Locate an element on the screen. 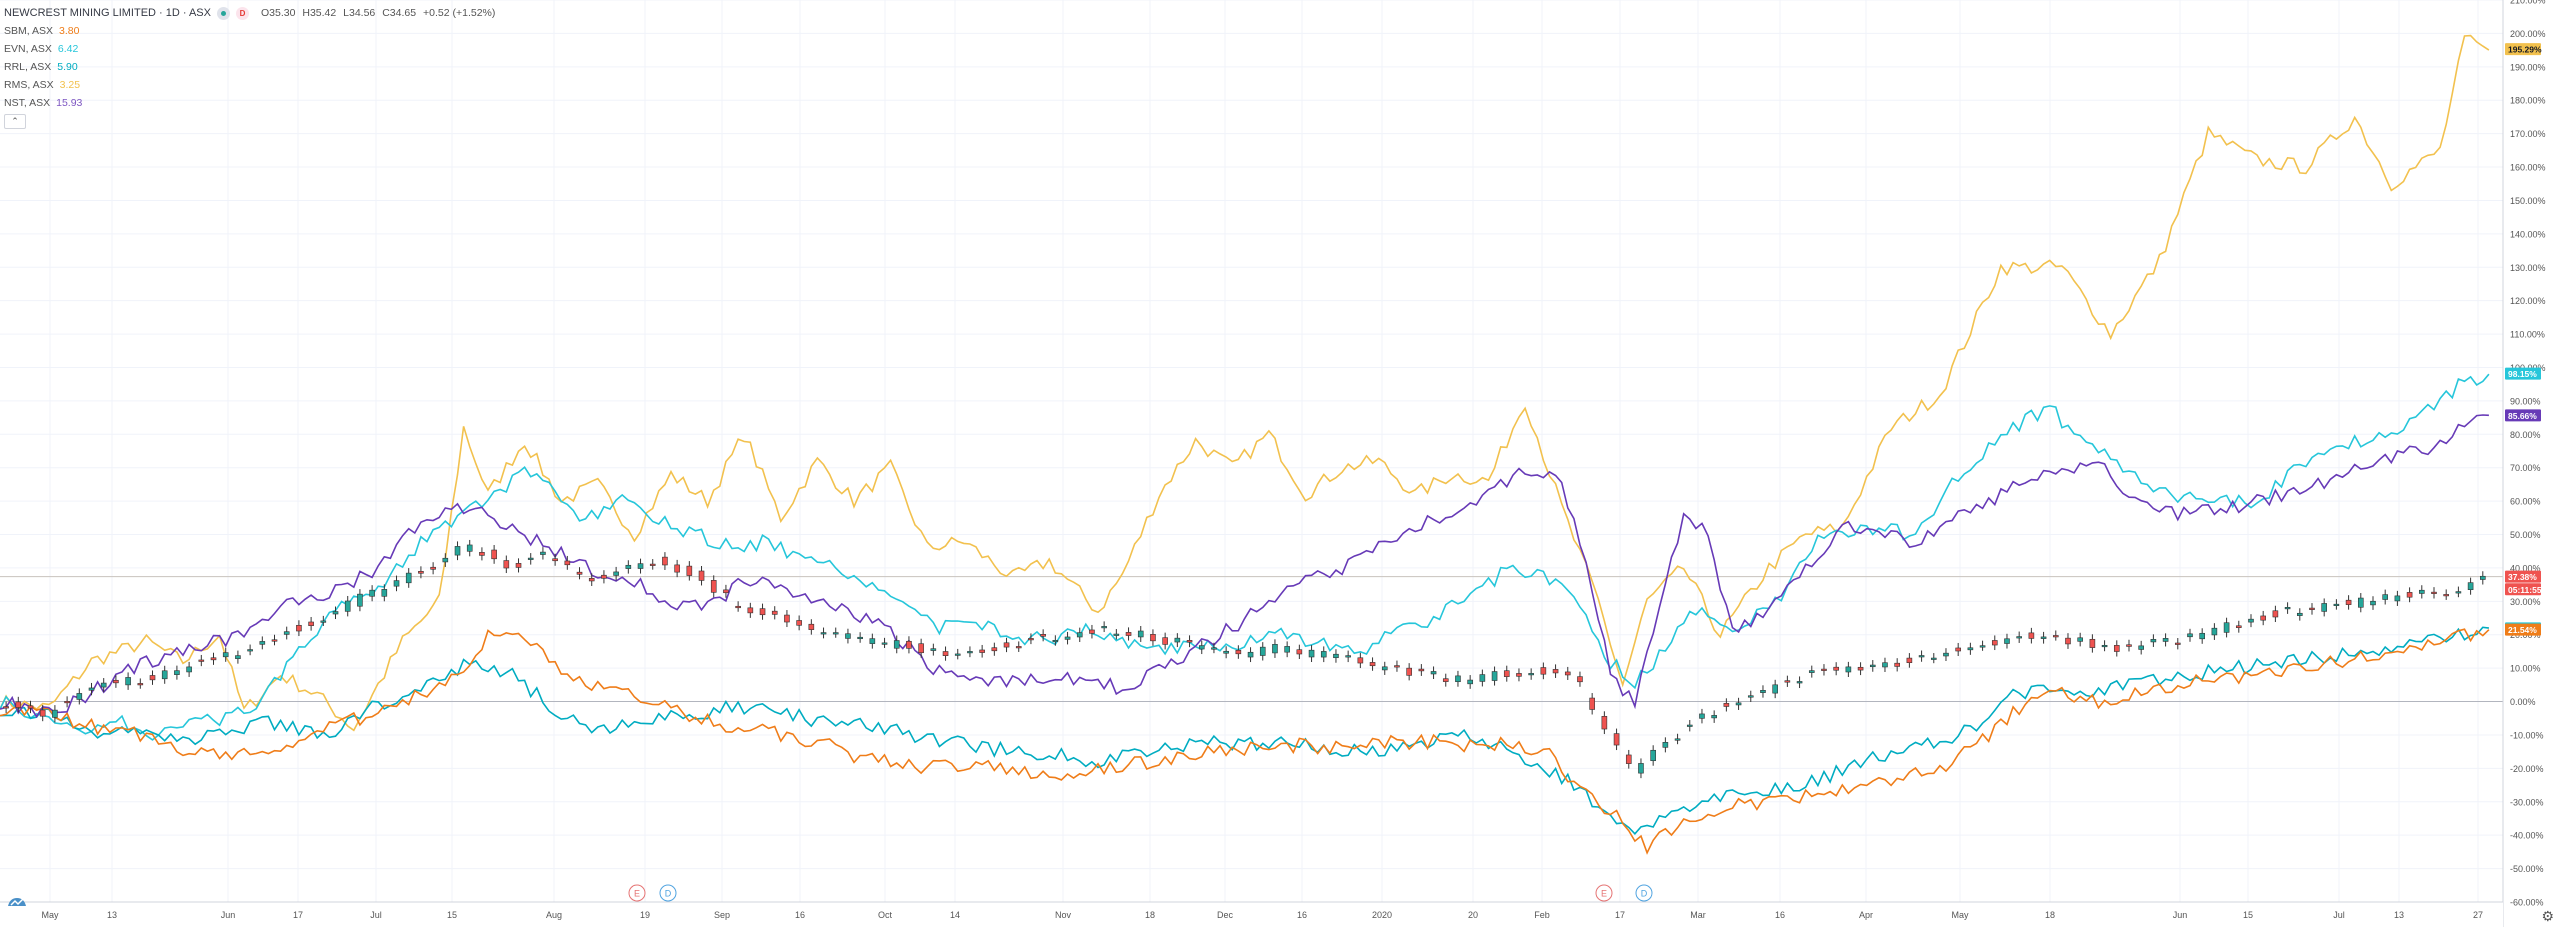 The image size is (2560, 927). symbol-title: NEWCREST MINING LIMITED · 1D · ASX is located at coordinates (107, 13).